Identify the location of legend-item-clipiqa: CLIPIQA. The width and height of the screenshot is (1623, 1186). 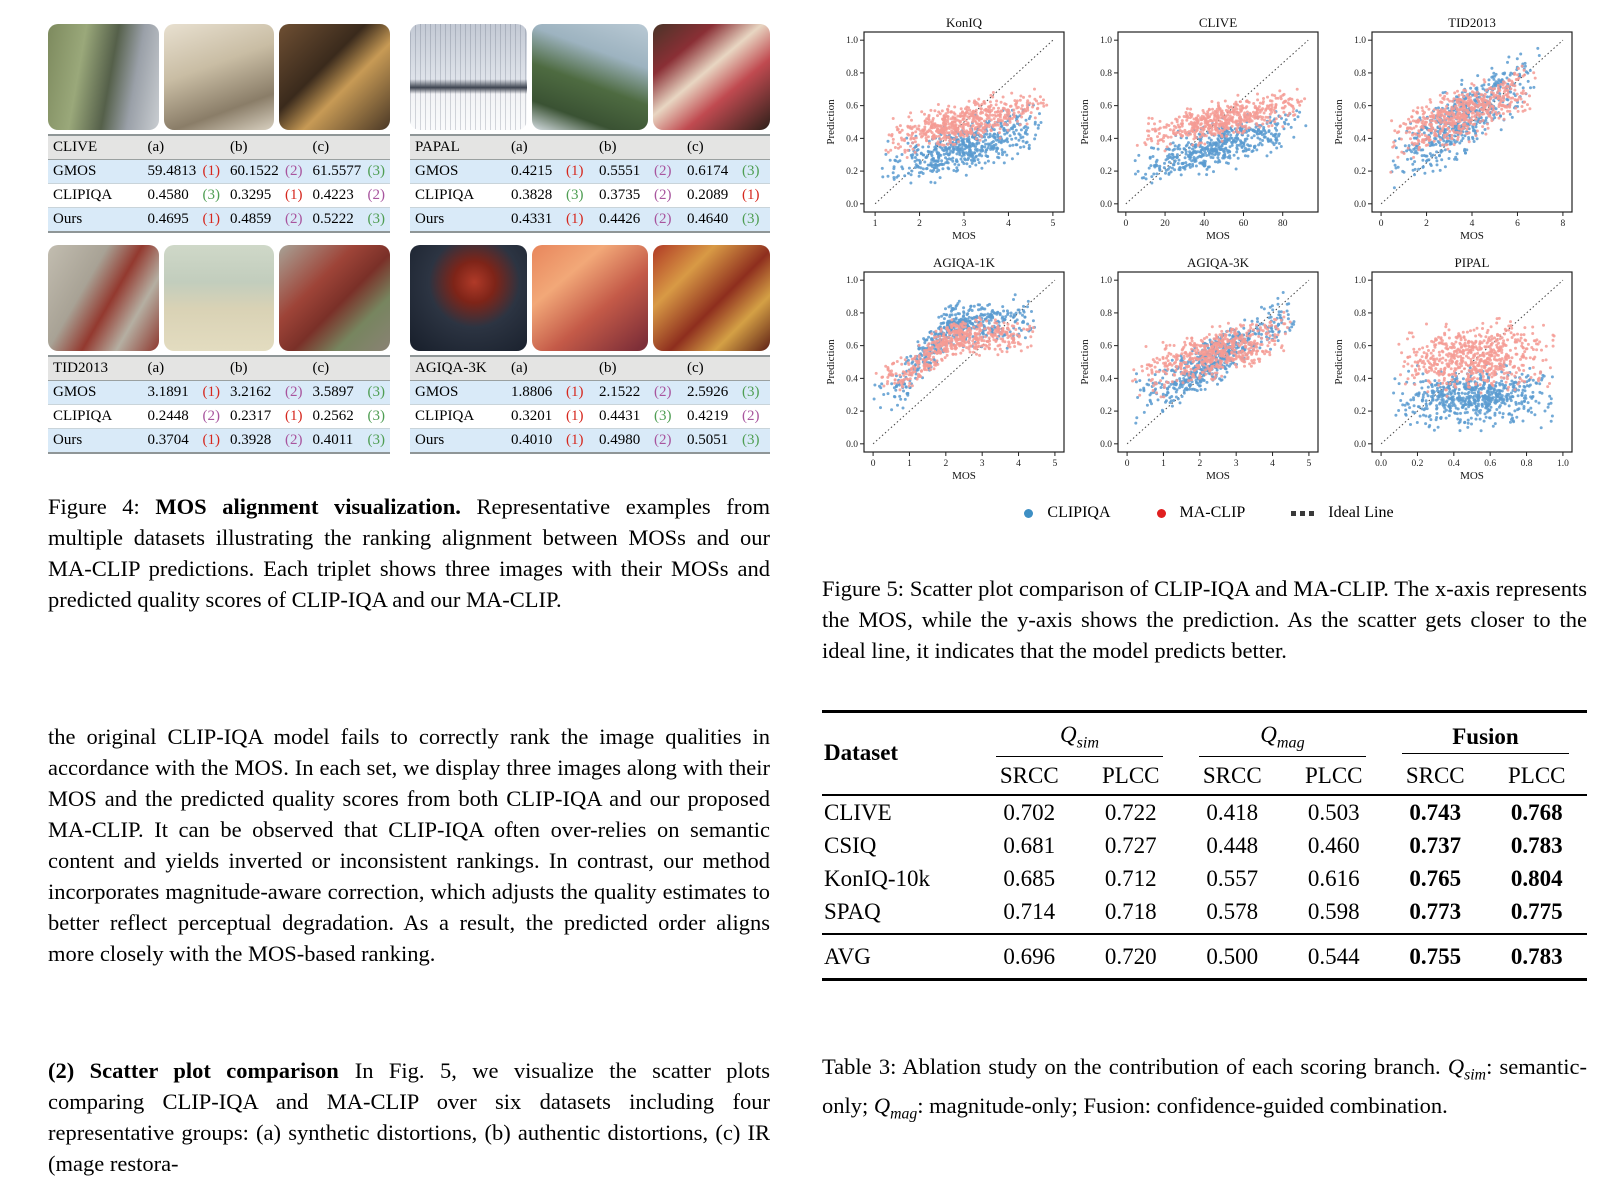
(1067, 513).